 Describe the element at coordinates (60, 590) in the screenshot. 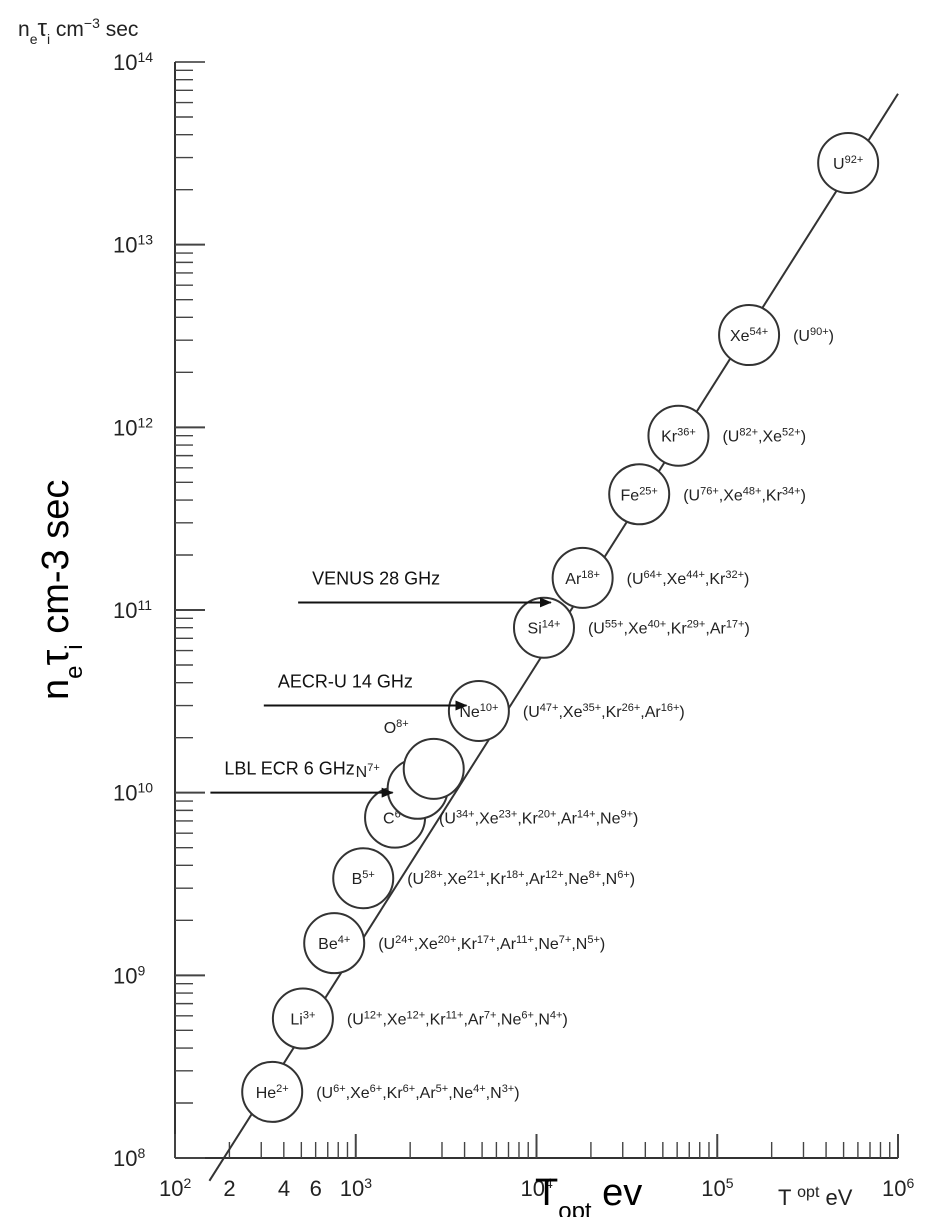

I see `y-axis-label: neτi cm-3 sec` at that location.